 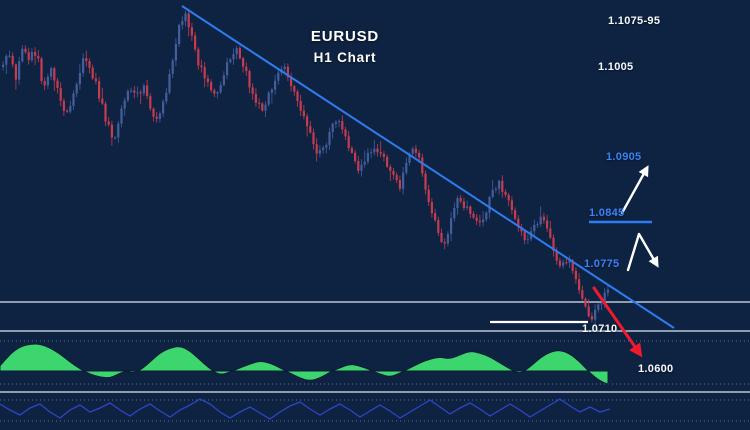 I want to click on chart-title: EURUSD H1 Chart, so click(x=345, y=47).